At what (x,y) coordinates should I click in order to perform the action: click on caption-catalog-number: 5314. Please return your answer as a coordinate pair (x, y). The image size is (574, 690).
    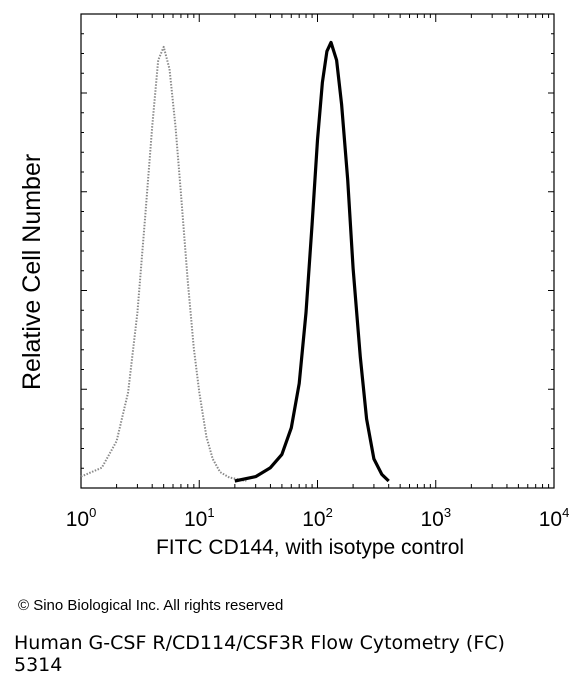
    Looking at the image, I should click on (38, 665).